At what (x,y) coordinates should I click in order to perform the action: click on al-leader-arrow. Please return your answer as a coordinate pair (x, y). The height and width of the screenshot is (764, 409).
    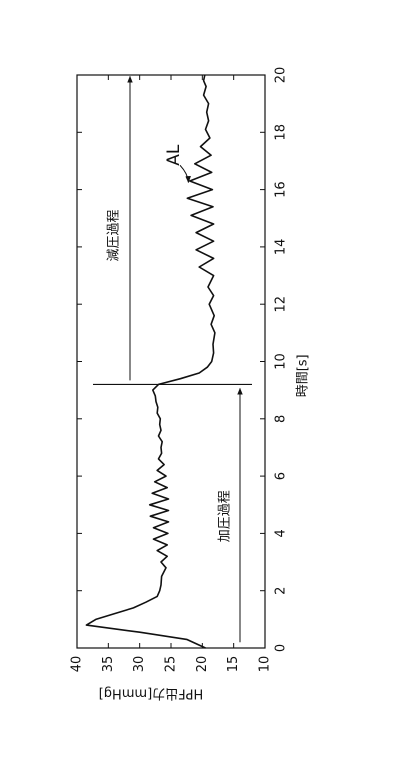
    Looking at the image, I should click on (185, 174).